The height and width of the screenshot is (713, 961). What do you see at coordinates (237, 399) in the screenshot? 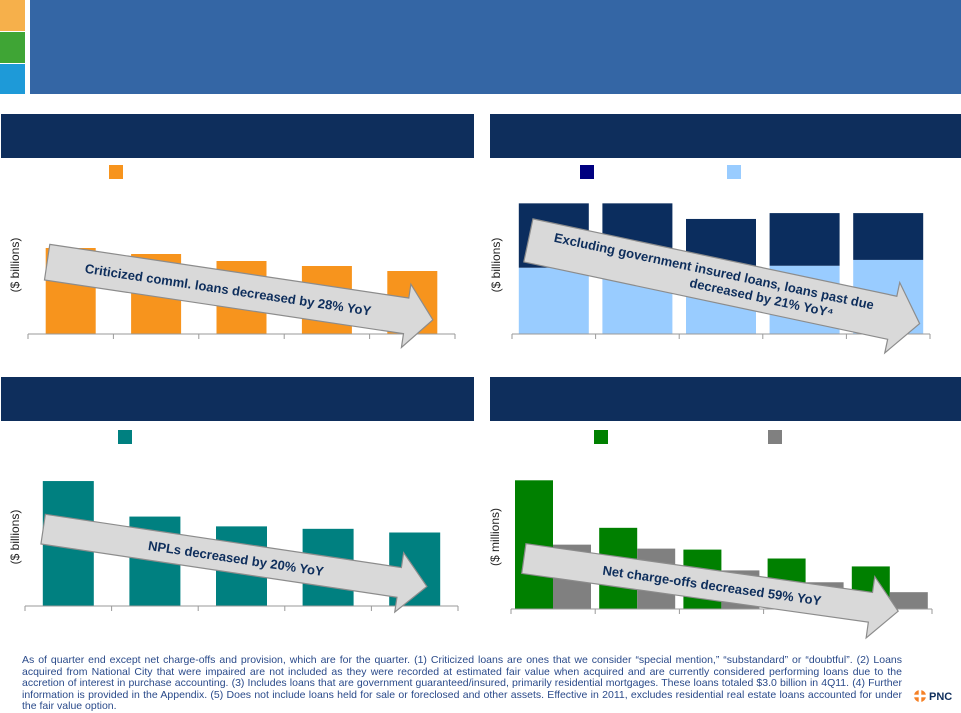
I see `npl-panel-header` at bounding box center [237, 399].